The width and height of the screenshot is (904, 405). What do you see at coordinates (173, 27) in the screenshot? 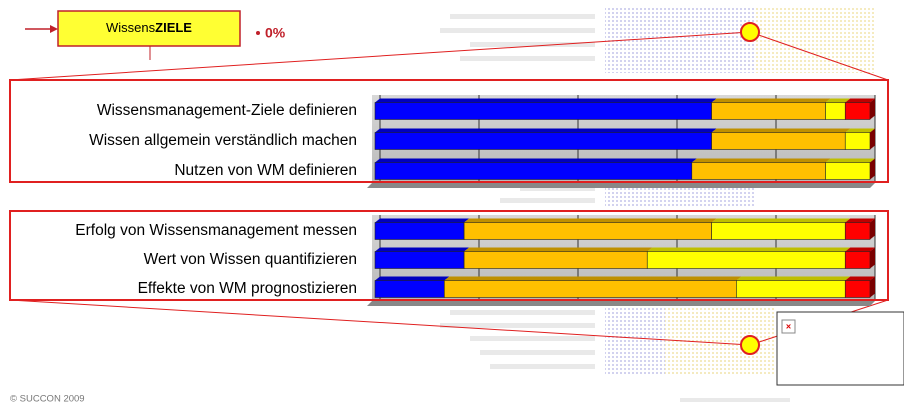
I see `goal-bold: ZIELE` at bounding box center [173, 27].